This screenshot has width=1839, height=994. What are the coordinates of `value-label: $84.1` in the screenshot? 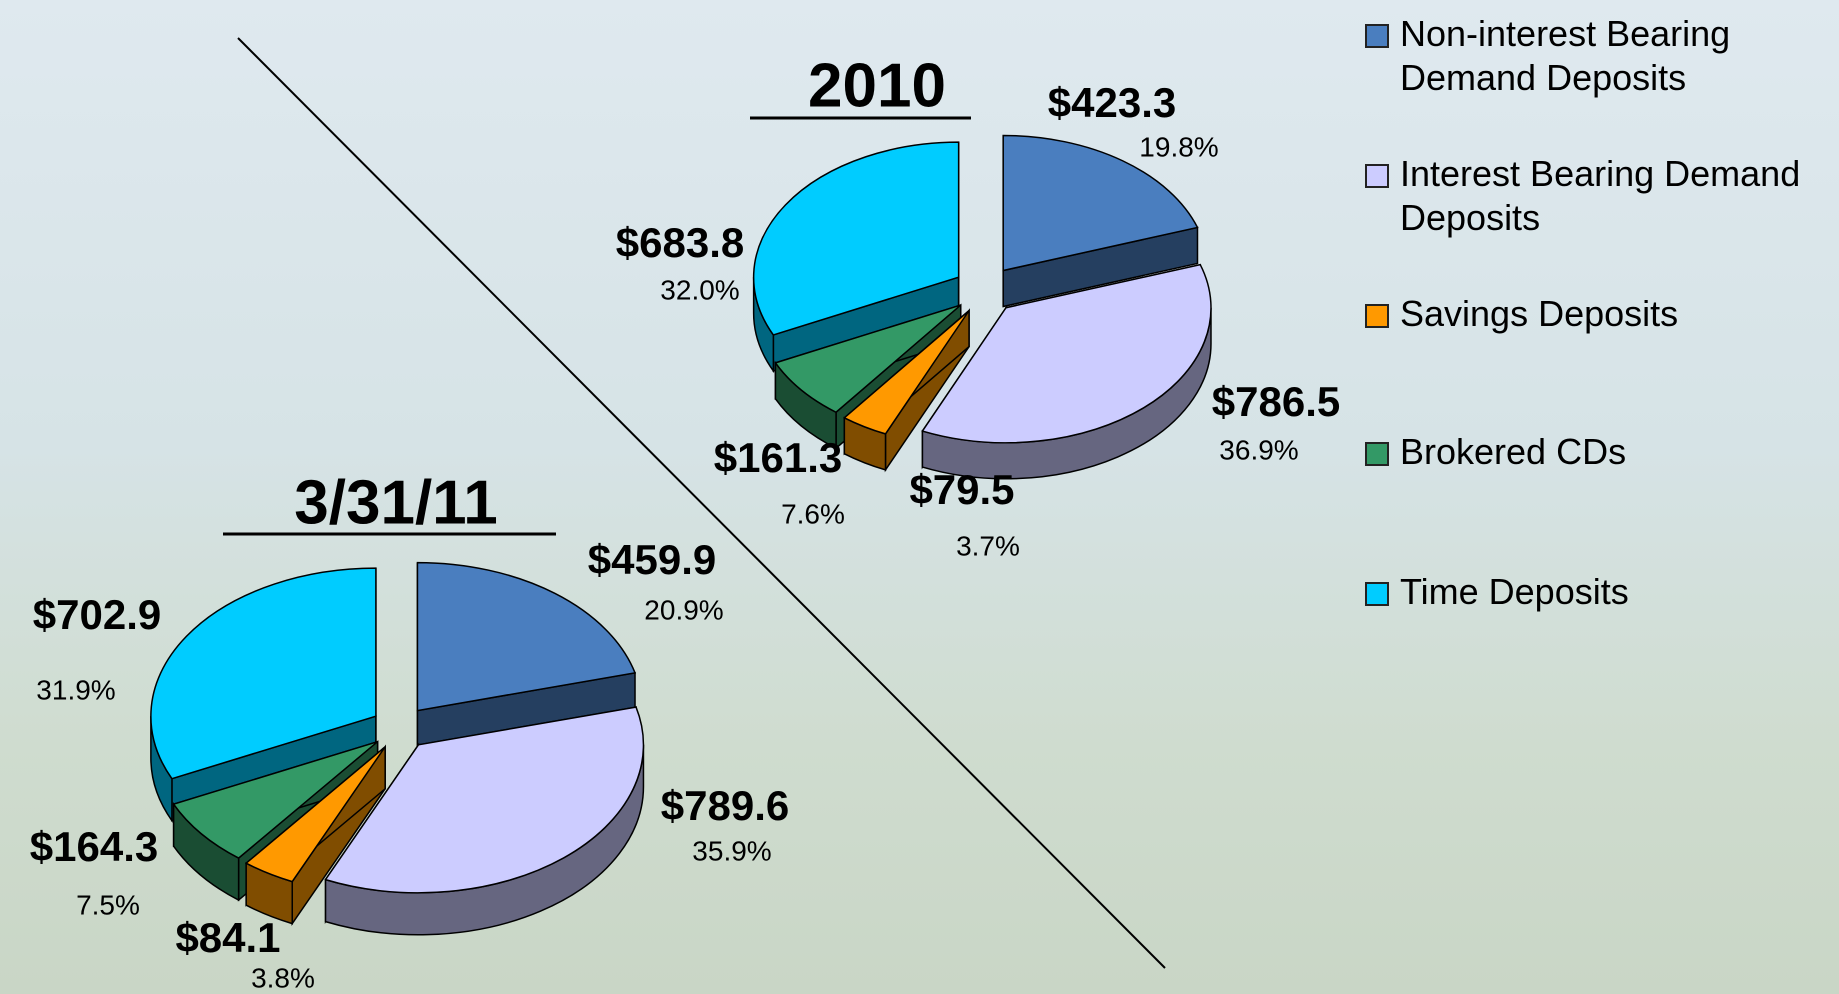 It's located at (227, 937).